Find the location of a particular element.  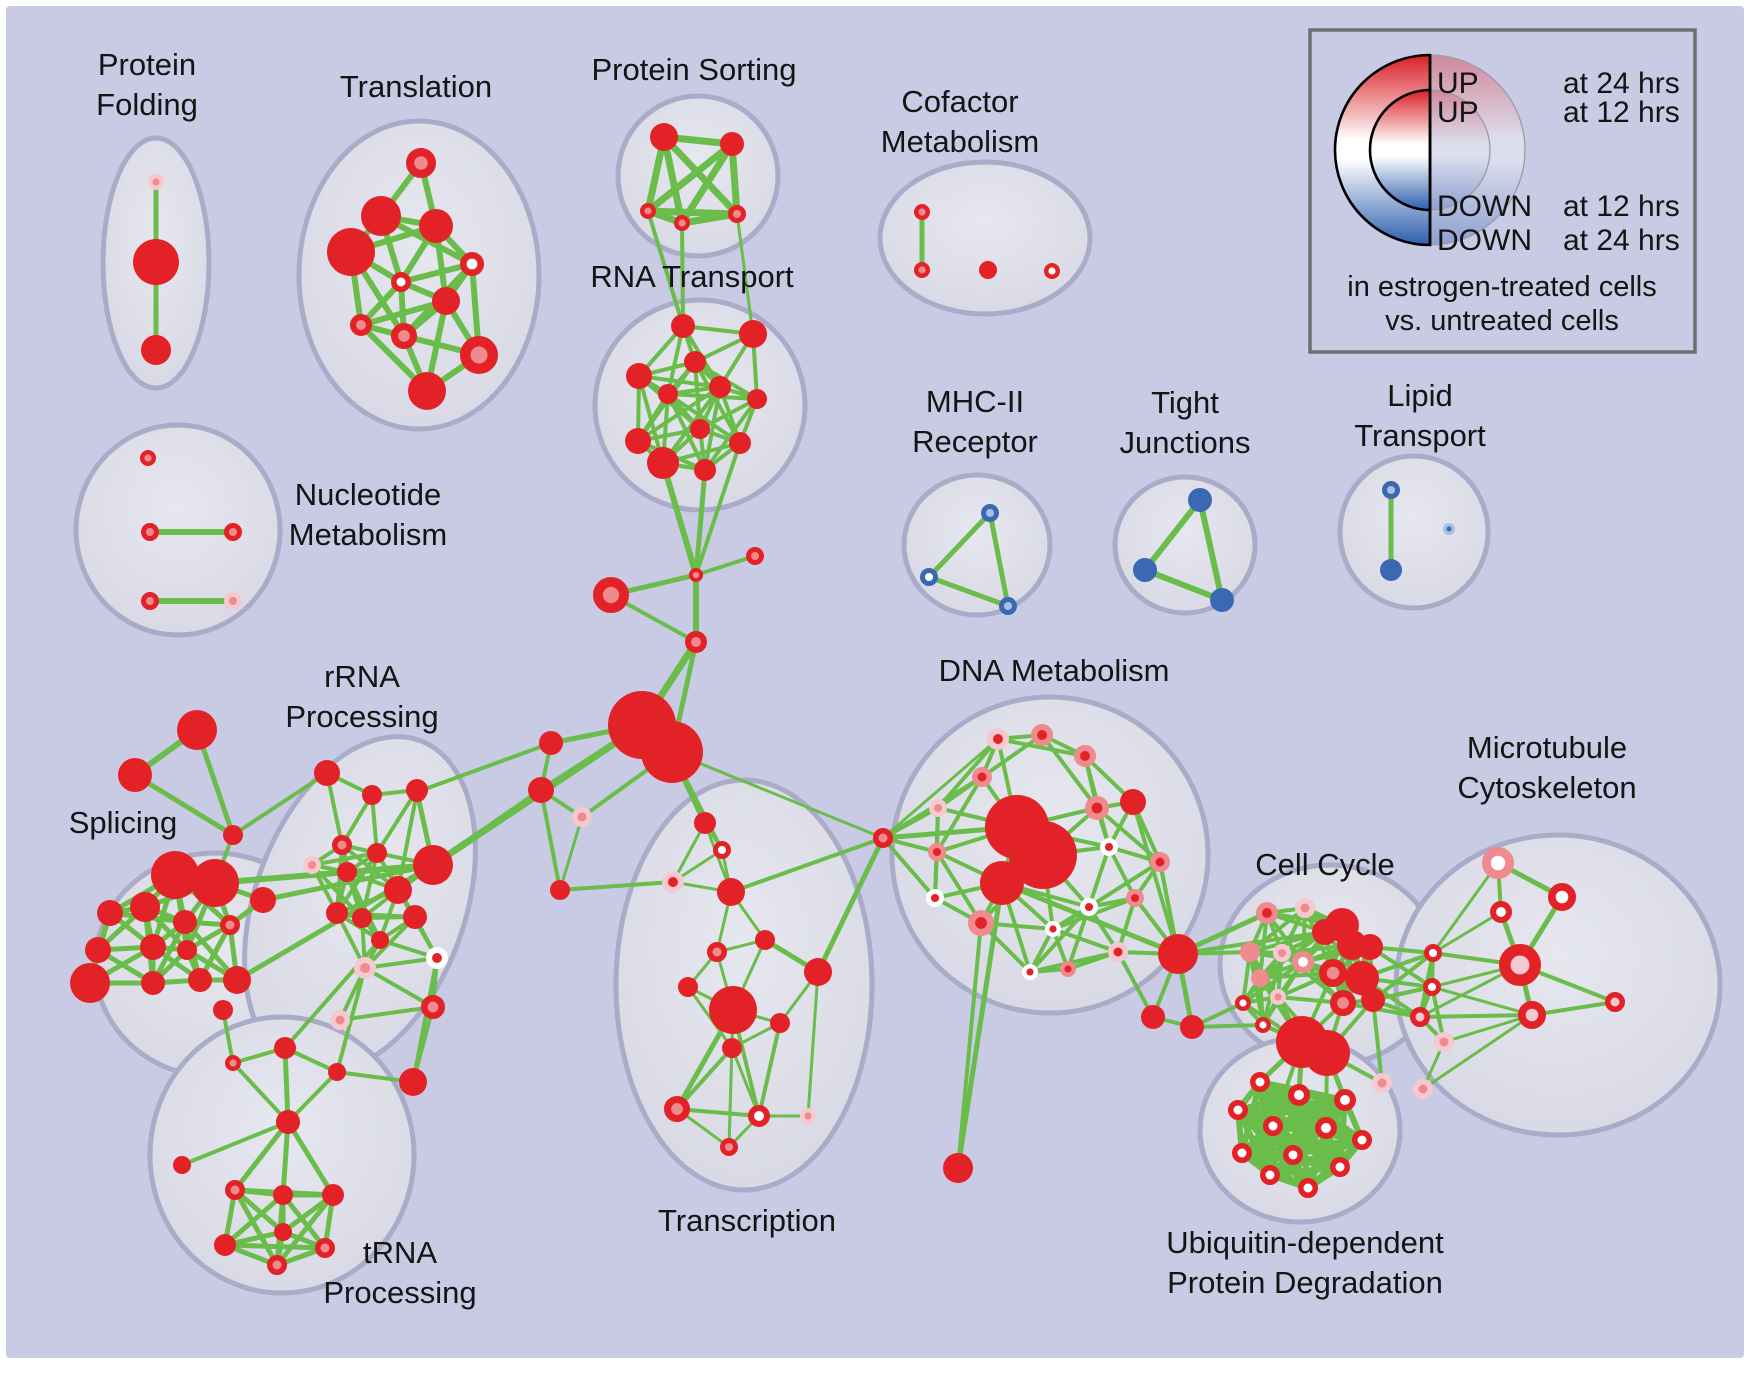

gene-node-rp is located at coordinates (1615, 1002).